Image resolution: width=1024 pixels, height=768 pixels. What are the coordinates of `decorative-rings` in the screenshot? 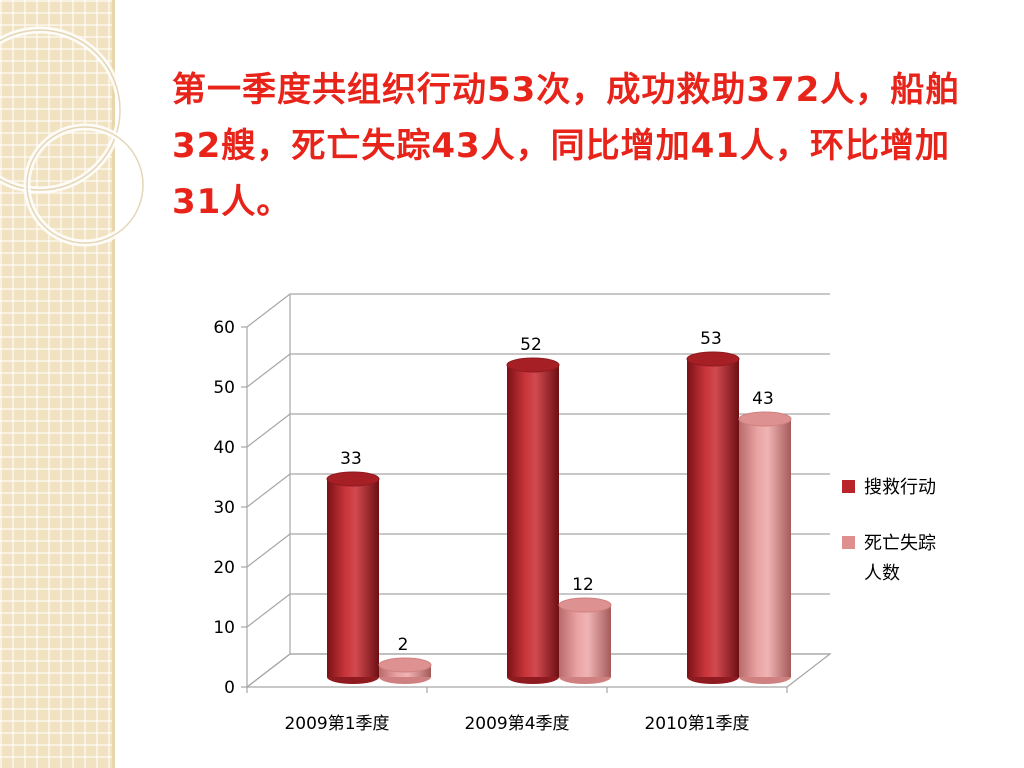 It's located at (73, 136).